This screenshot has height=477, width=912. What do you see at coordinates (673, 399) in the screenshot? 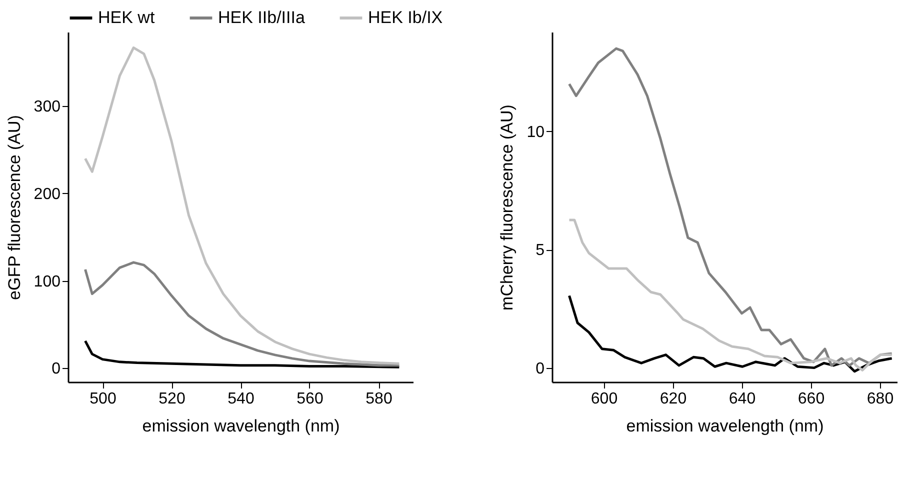
I see `x-tick-label: 620` at bounding box center [673, 399].